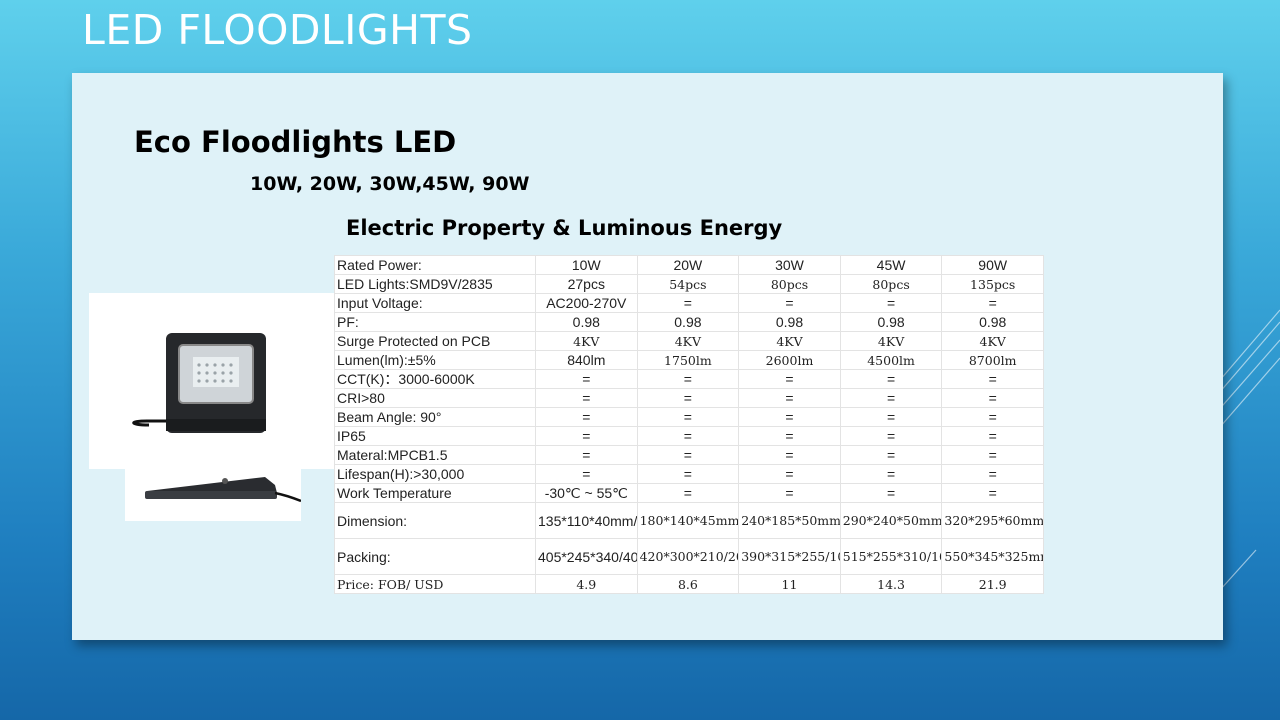  Describe the element at coordinates (586, 584) in the screenshot. I see `table-cell: 4.9` at that location.